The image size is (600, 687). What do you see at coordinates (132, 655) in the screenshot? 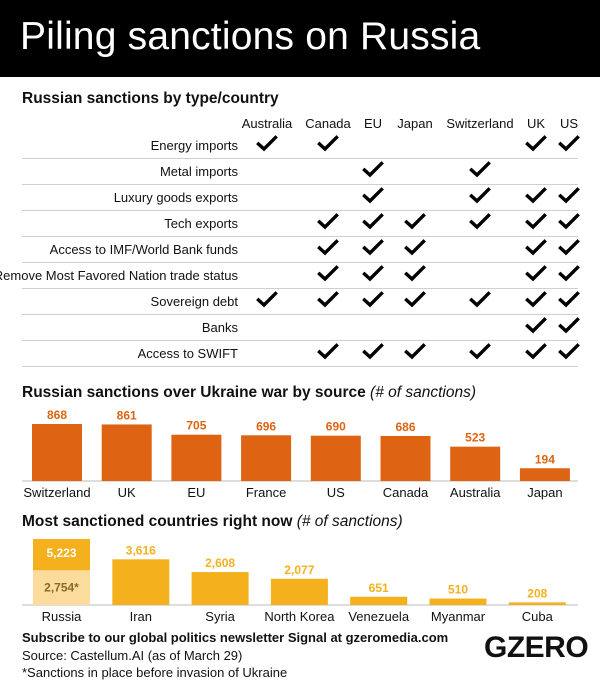
I see `source-text: Source: Castellum.AI (as of March 29)` at bounding box center [132, 655].